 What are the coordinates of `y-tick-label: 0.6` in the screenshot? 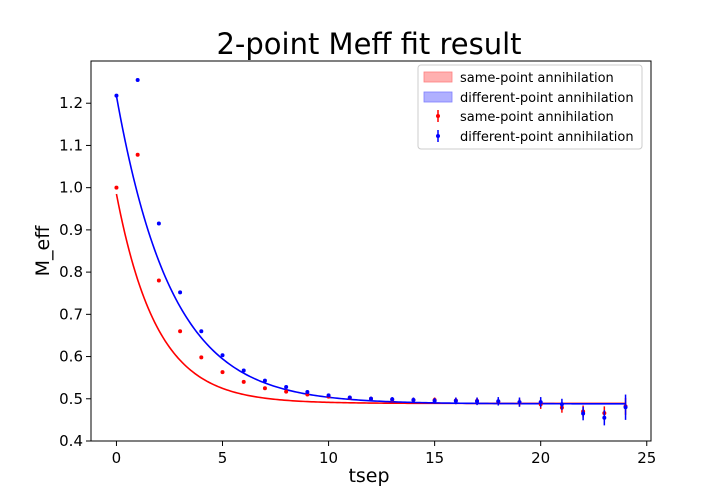 It's located at (71, 357).